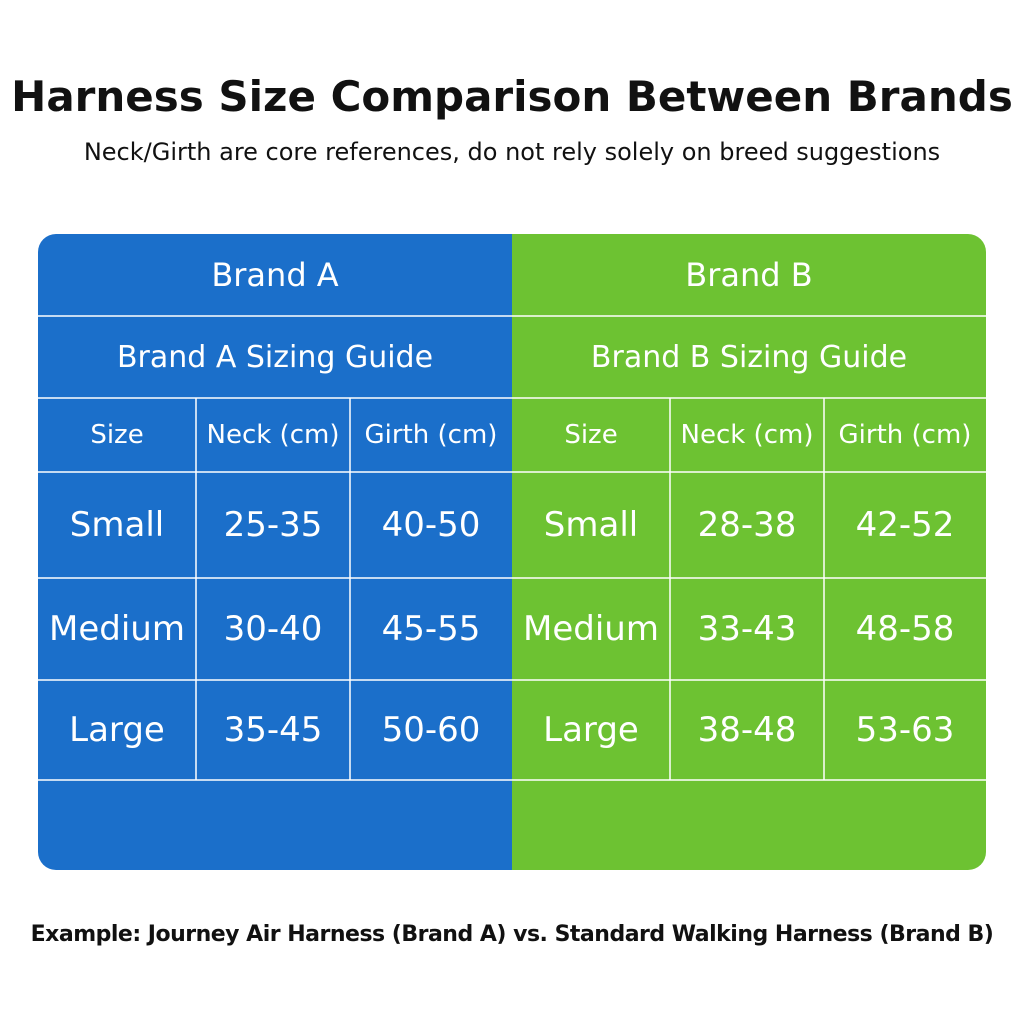  I want to click on size-range: 25-35, so click(273, 525).